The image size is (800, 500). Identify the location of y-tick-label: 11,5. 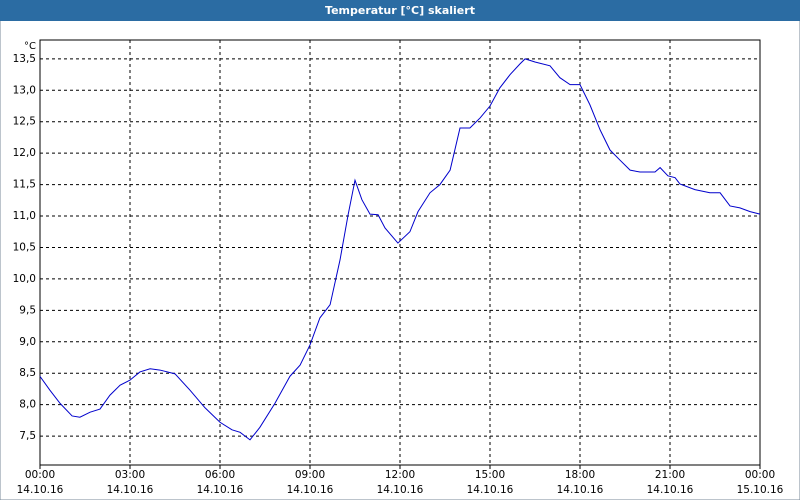
(24, 185).